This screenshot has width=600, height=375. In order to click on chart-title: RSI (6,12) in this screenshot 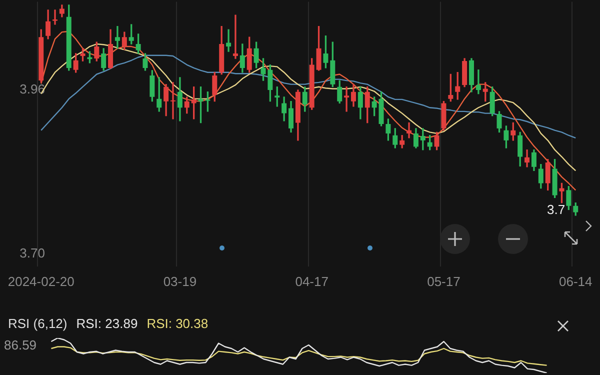, I will do `click(38, 323)`.